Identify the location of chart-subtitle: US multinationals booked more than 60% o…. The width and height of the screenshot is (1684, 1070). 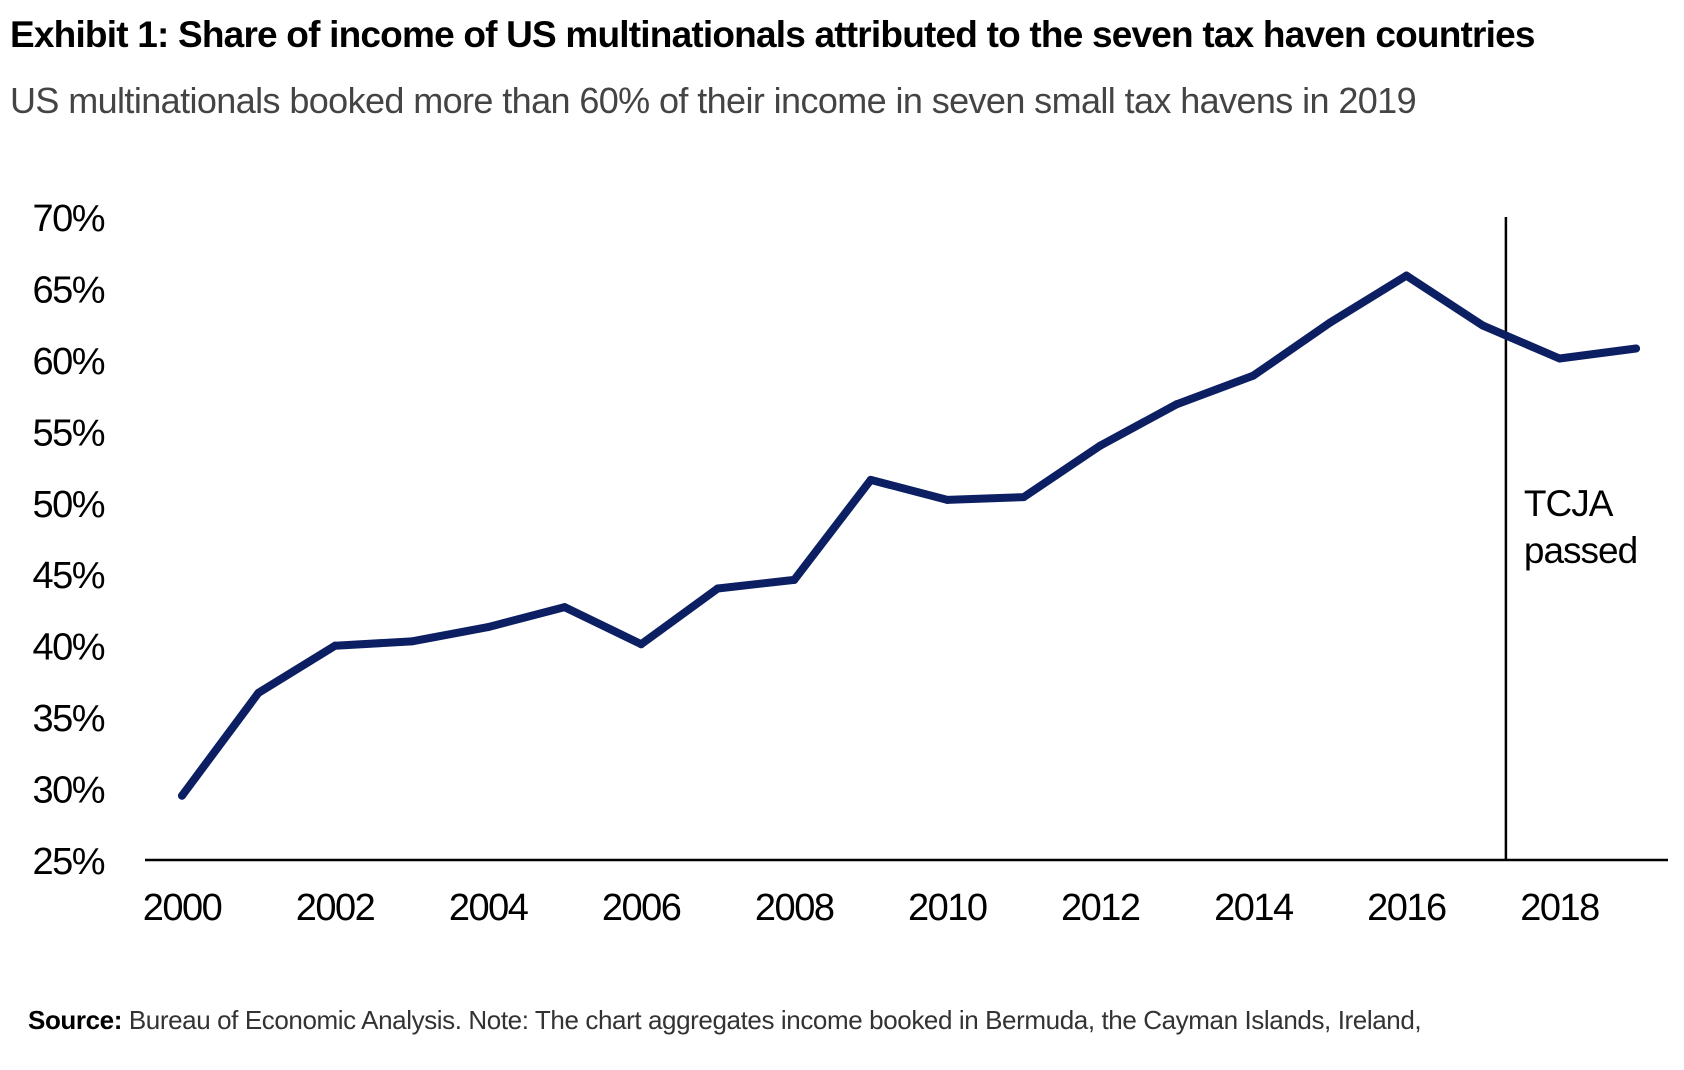
(713, 100).